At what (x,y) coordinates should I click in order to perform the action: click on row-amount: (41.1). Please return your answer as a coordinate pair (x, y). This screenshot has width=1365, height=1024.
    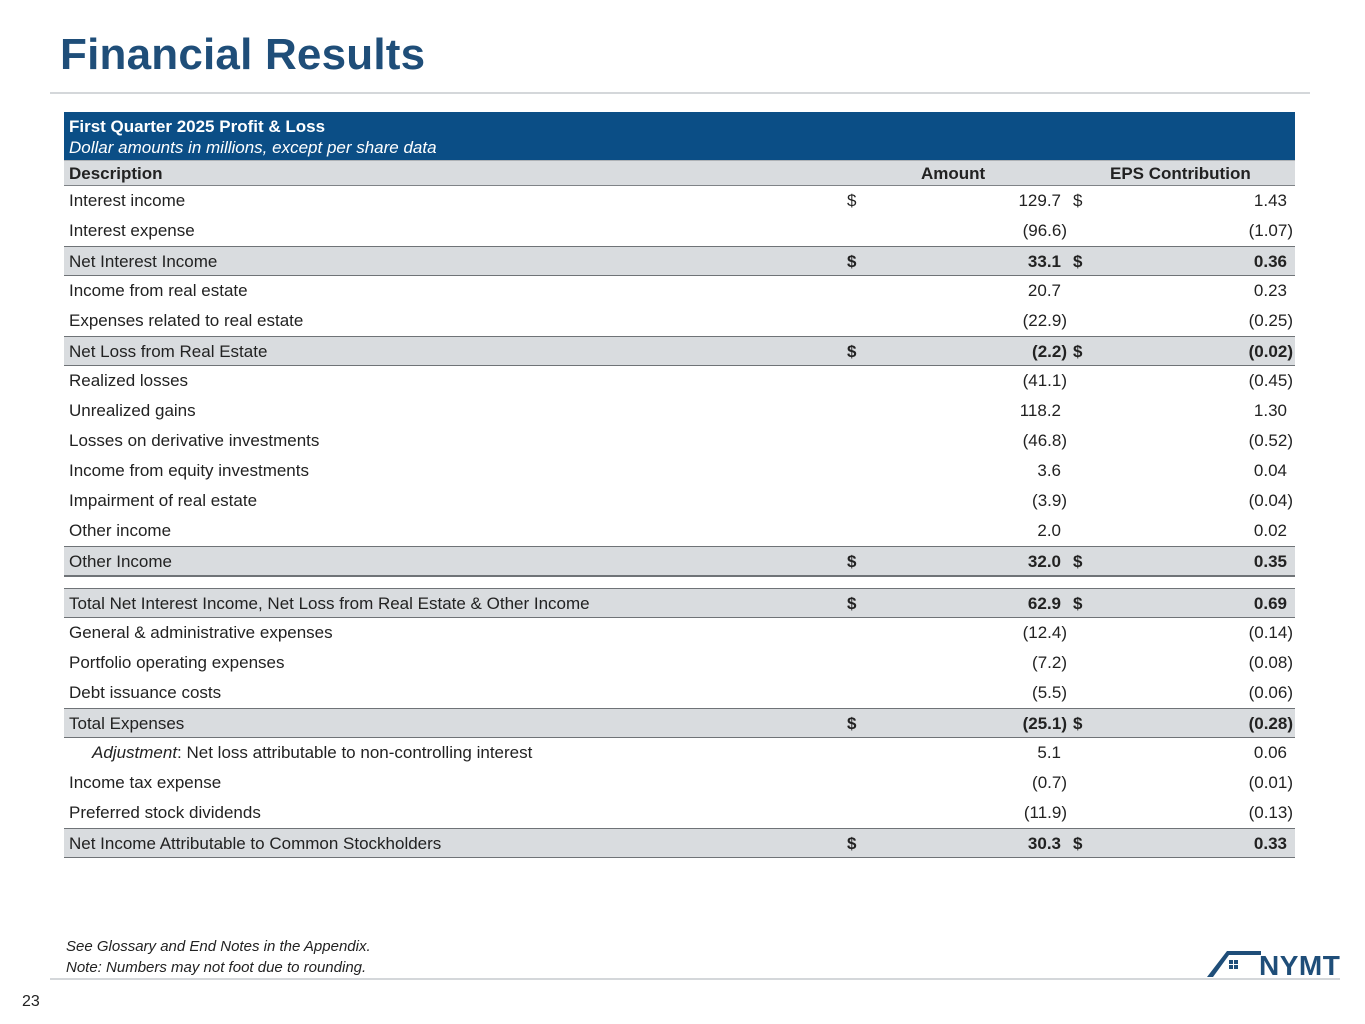
    Looking at the image, I should click on (1044, 380).